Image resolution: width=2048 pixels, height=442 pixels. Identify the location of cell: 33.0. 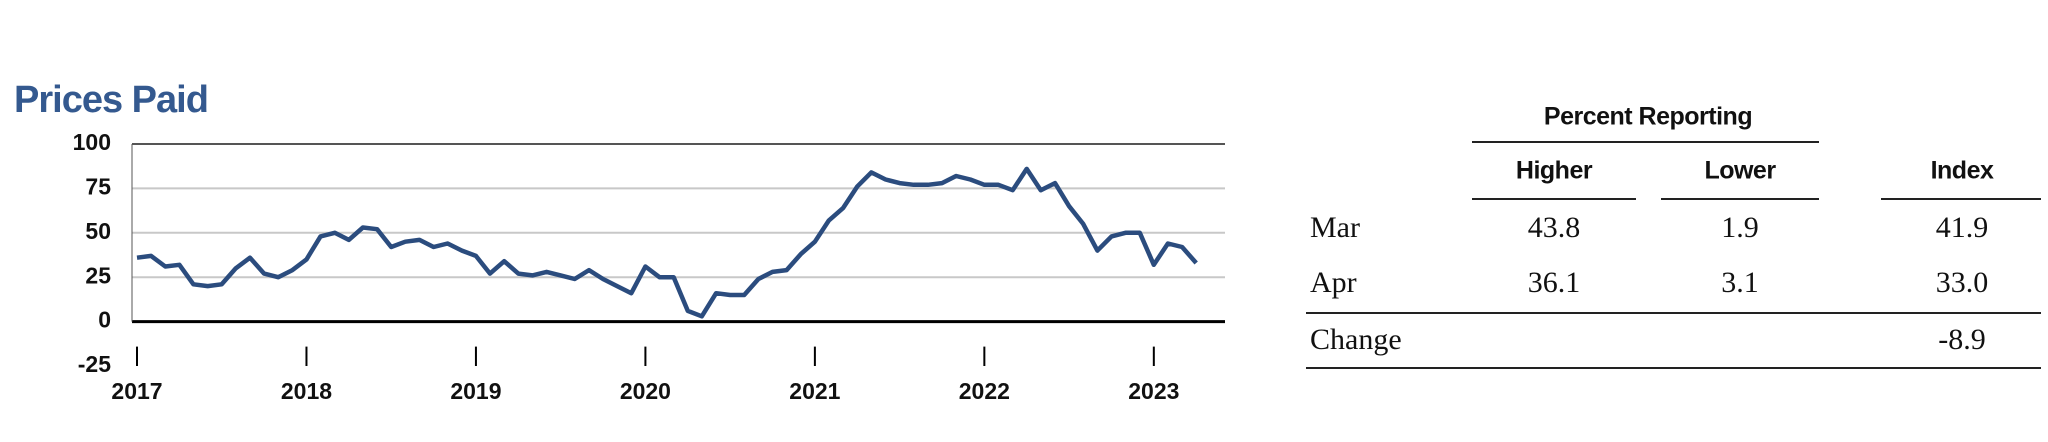
(1962, 282).